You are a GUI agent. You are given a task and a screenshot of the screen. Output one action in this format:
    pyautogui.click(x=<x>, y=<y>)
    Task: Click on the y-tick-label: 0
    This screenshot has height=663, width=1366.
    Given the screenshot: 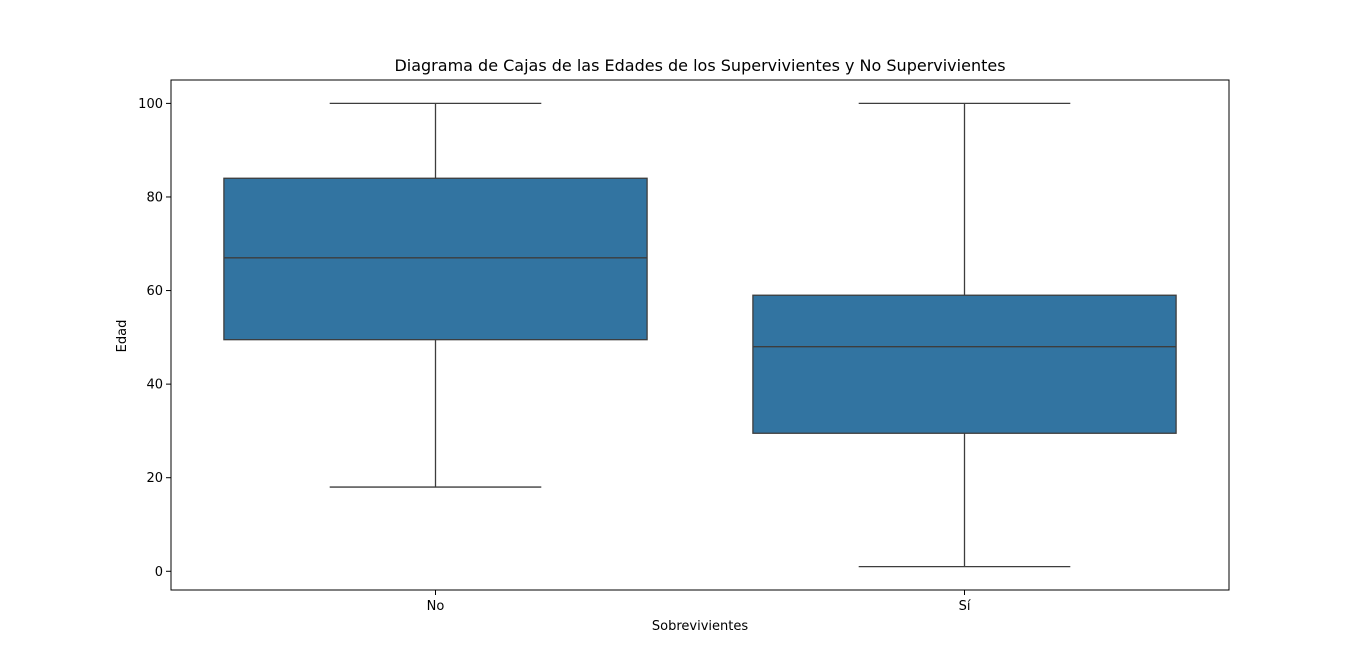 What is the action you would take?
    pyautogui.click(x=159, y=572)
    